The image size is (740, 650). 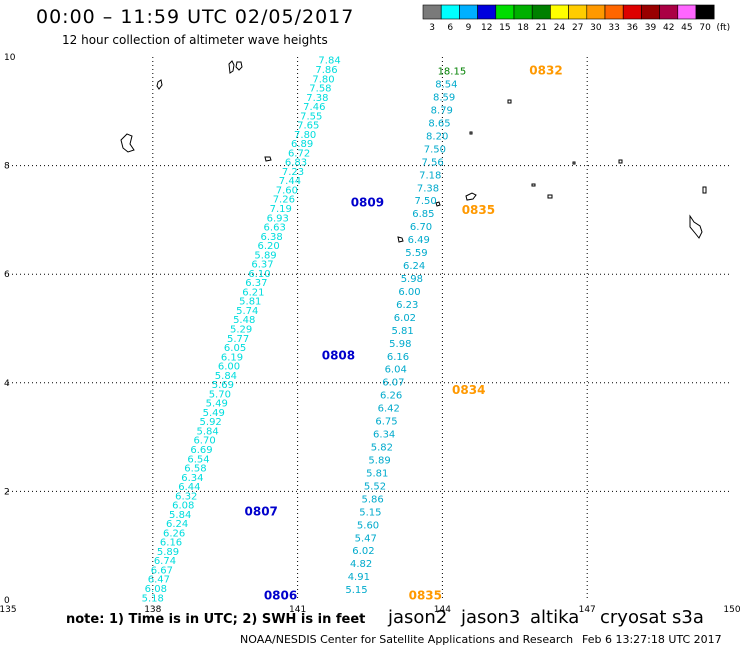 What do you see at coordinates (244, 320) in the screenshot?
I see `track-a-value: 5.48` at bounding box center [244, 320].